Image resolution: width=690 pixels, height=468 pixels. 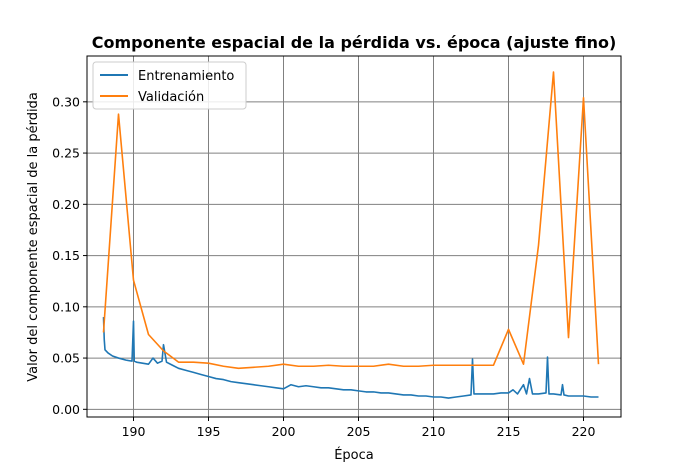 What do you see at coordinates (66, 306) in the screenshot?
I see `y-tick-label: 0.10` at bounding box center [66, 306].